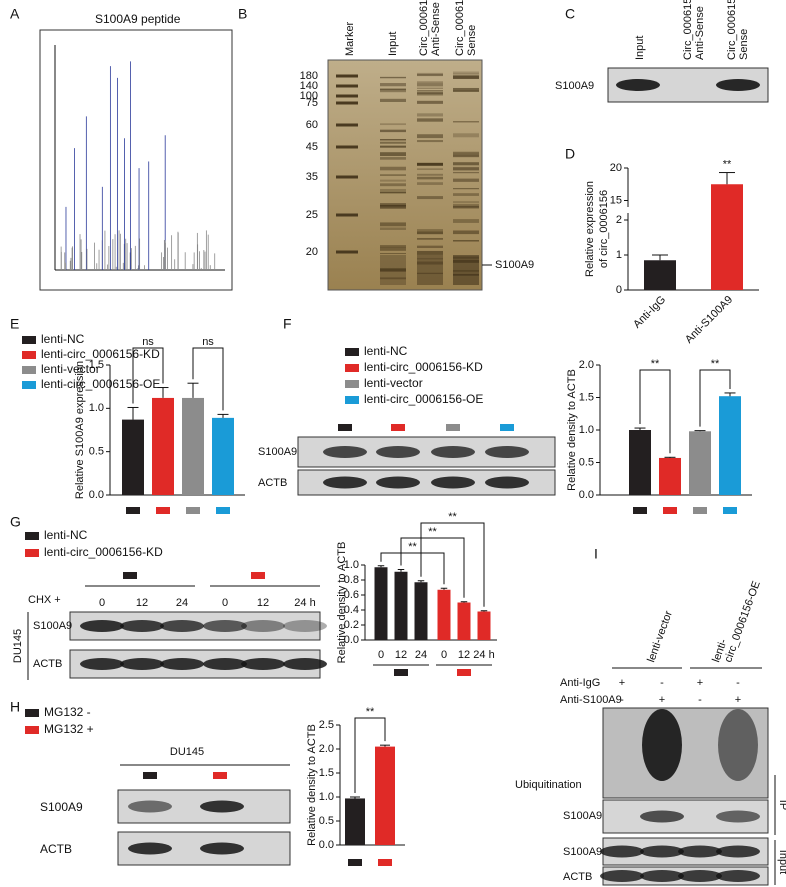 The width and height of the screenshot is (786, 887). What do you see at coordinates (580, 683) in the screenshot?
I see `condition-label: Anti-IgG` at bounding box center [580, 683].